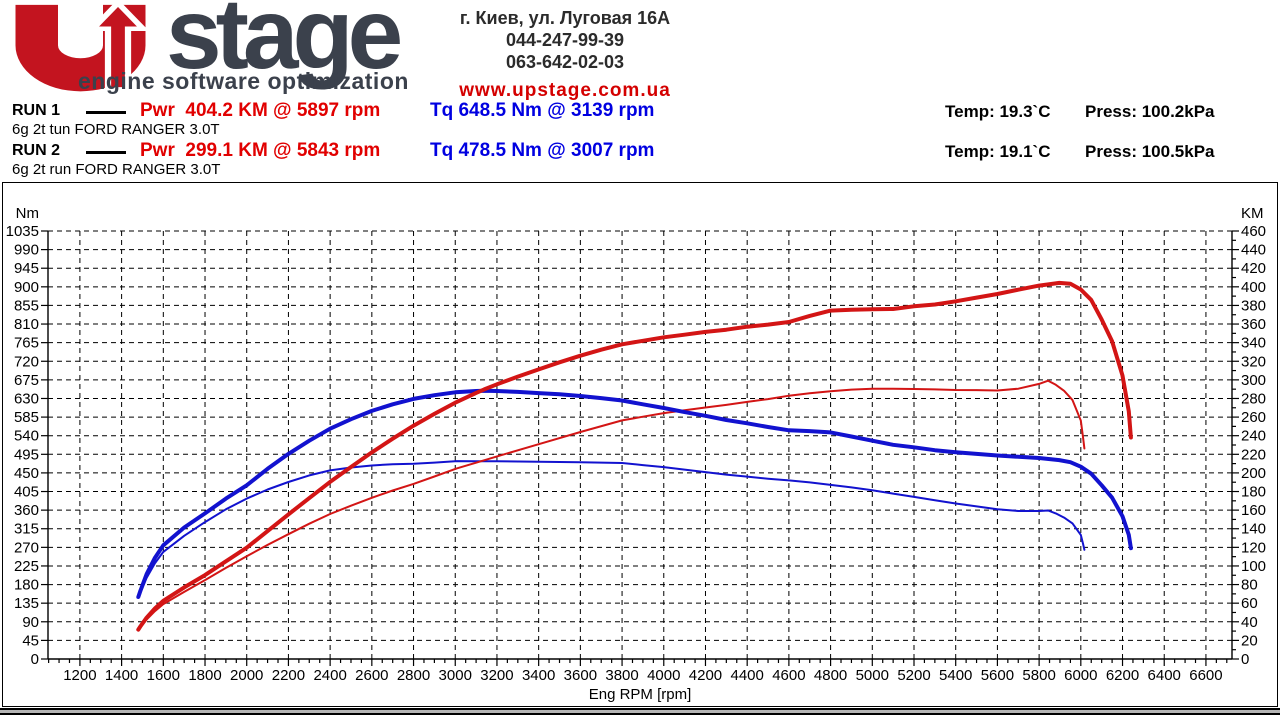 Image resolution: width=1280 pixels, height=720 pixels. What do you see at coordinates (26, 343) in the screenshot?
I see `svg-text: 765` at bounding box center [26, 343].